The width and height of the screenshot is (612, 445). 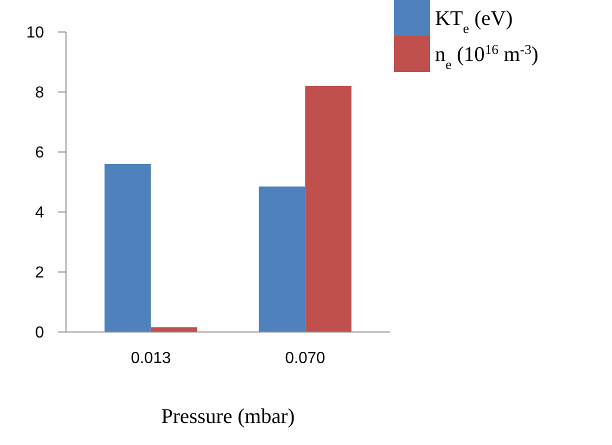 I want to click on y-tick-label: 0, so click(x=39, y=333).